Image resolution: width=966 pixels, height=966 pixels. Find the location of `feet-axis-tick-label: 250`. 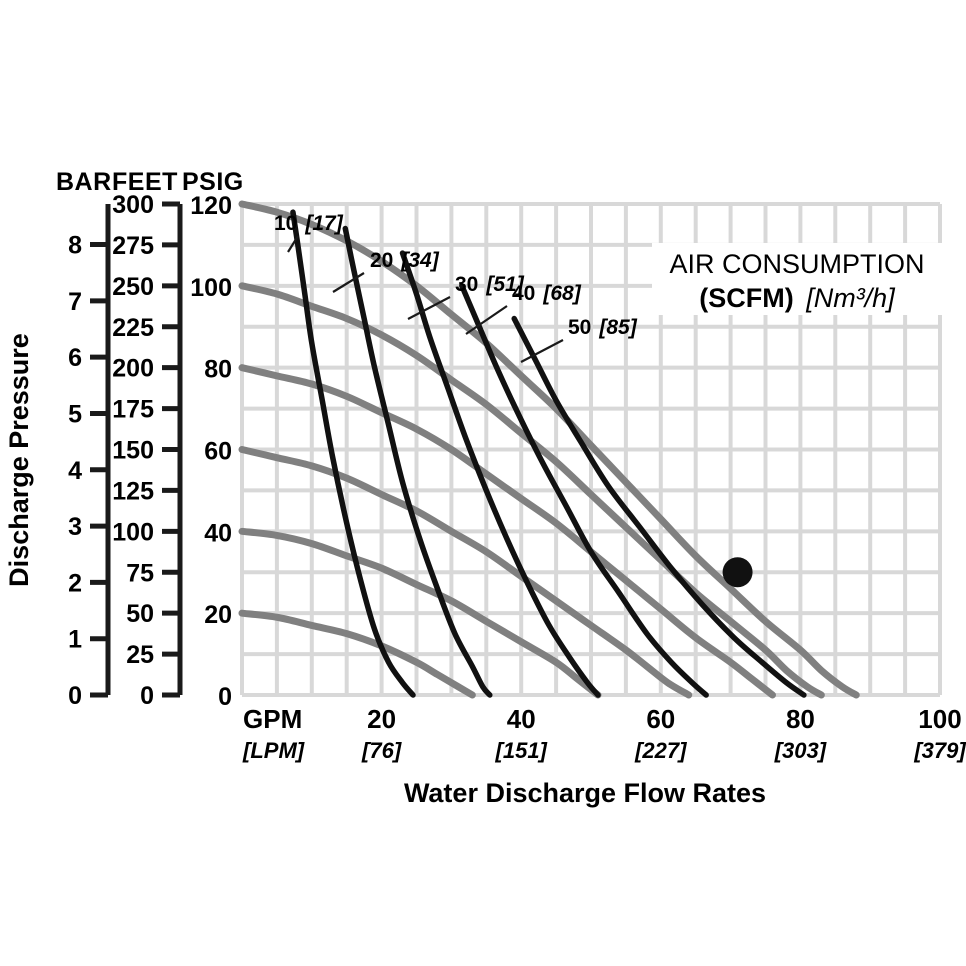

feet-axis-tick-label: 250 is located at coordinates (133, 287).